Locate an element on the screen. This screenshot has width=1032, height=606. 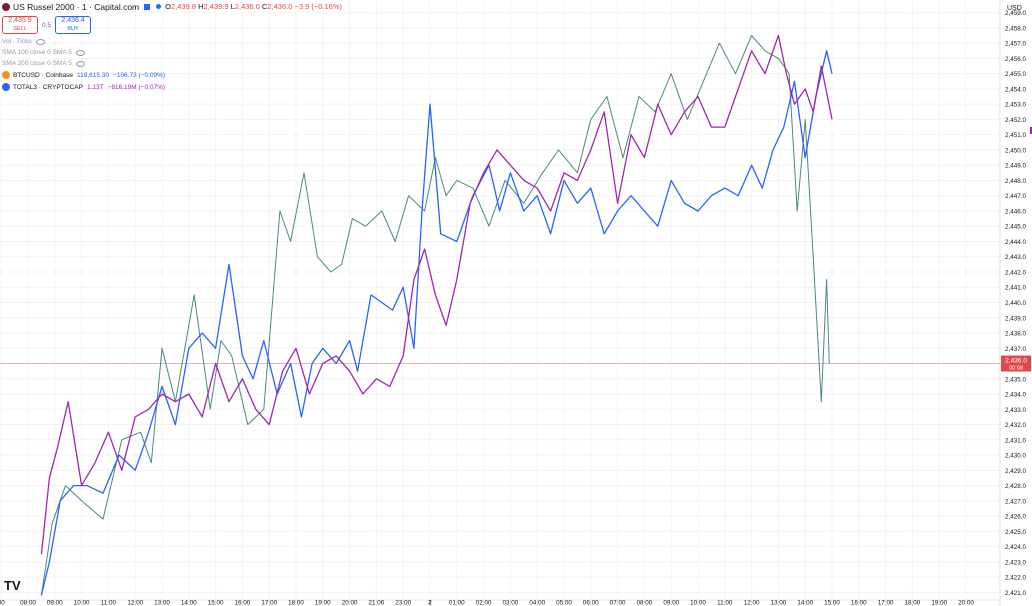
x-tick-label: 2 is located at coordinates (430, 603).